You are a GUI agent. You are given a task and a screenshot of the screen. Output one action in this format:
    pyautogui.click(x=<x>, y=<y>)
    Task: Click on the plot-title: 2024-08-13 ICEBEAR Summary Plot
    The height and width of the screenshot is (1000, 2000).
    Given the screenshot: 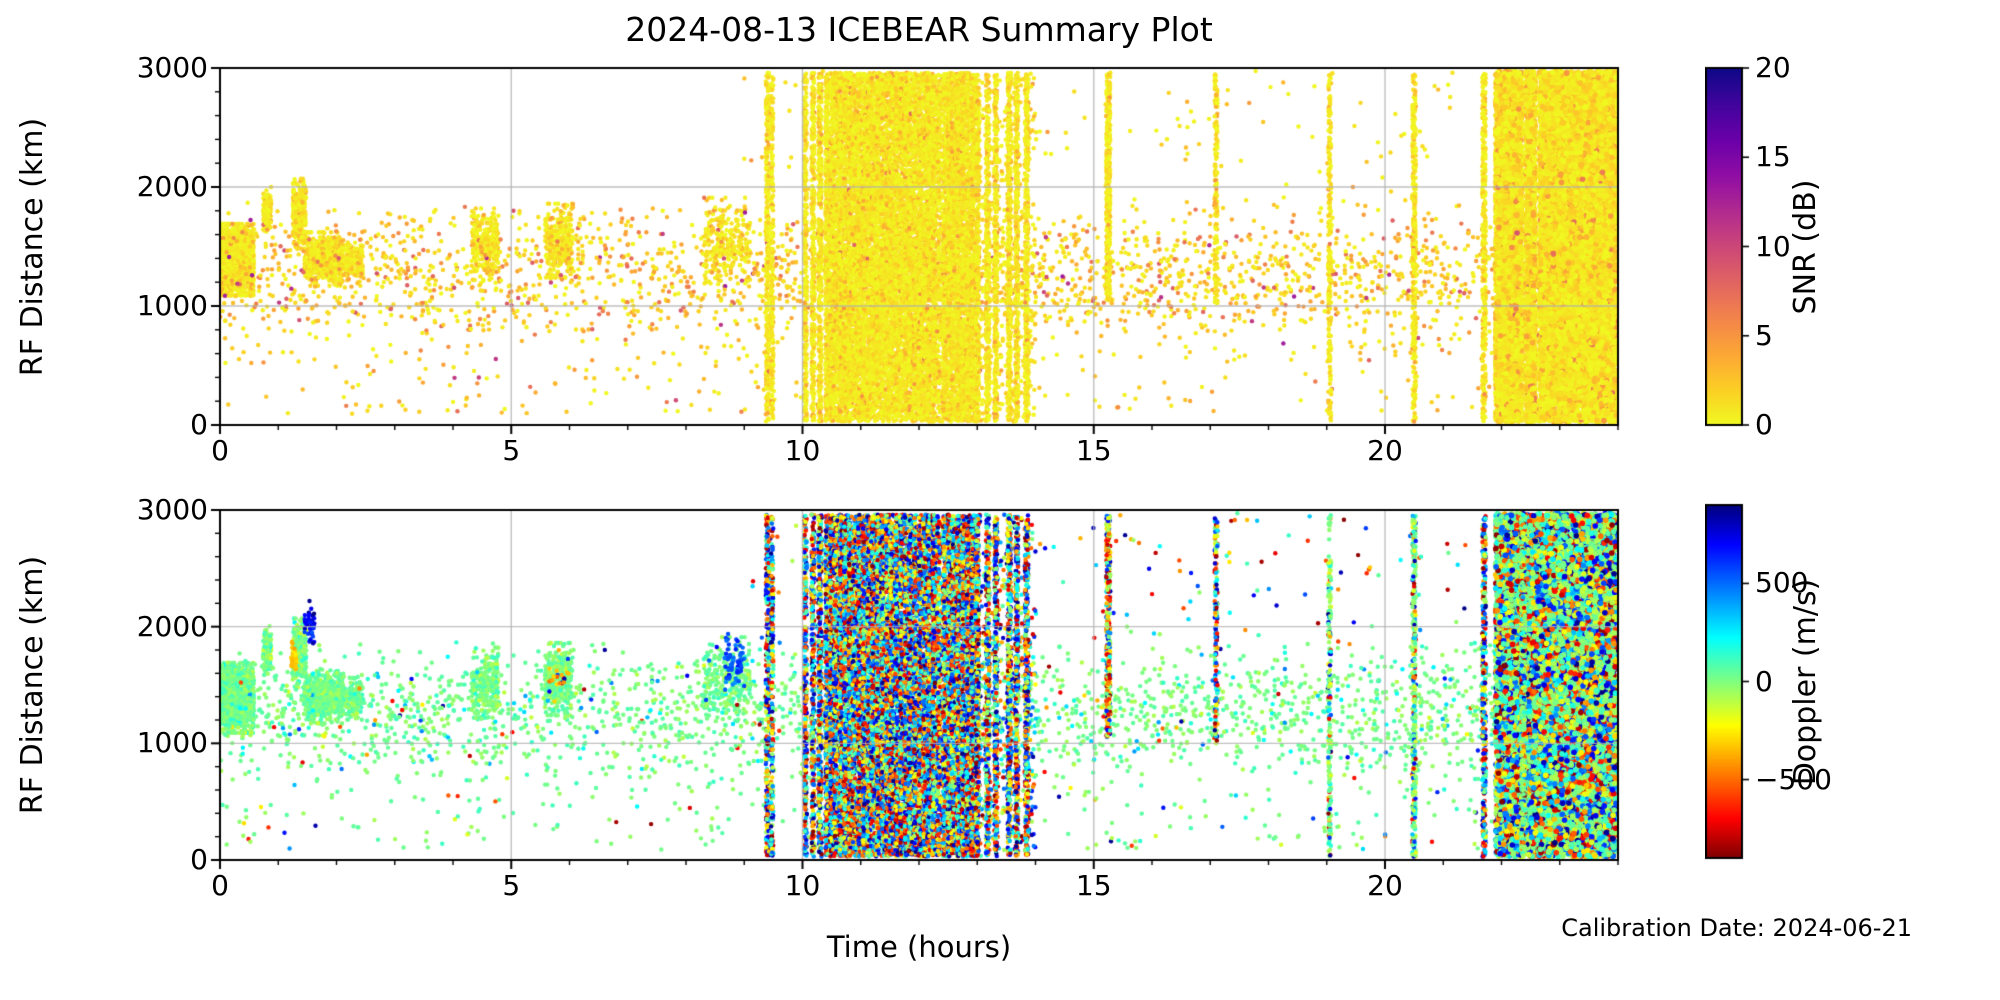 What is the action you would take?
    pyautogui.click(x=919, y=29)
    